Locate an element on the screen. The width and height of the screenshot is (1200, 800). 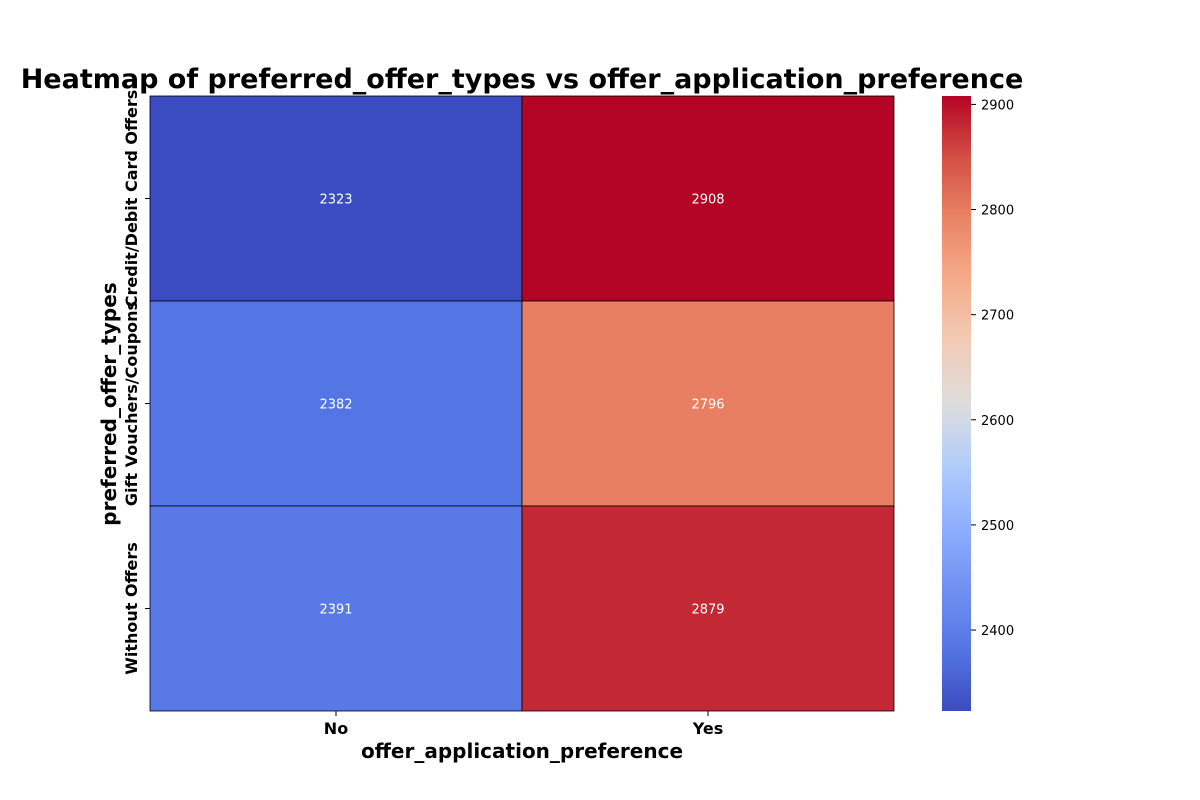
cell-value-label: 2382 is located at coordinates (335, 405).